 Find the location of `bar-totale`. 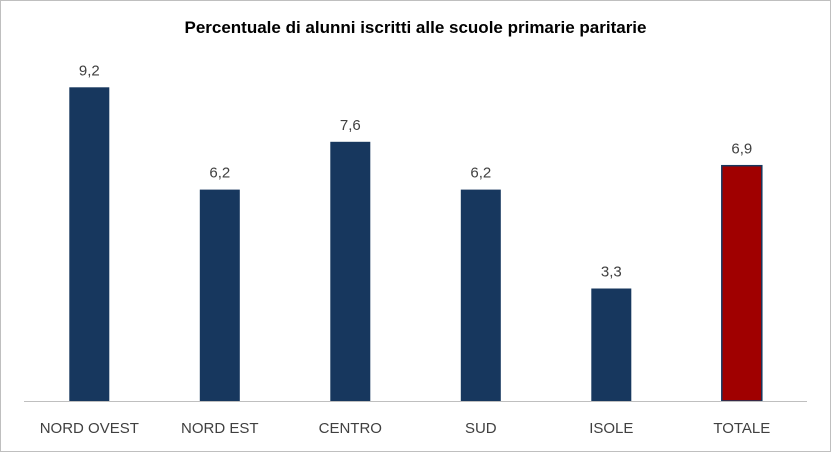

bar-totale is located at coordinates (742, 283).